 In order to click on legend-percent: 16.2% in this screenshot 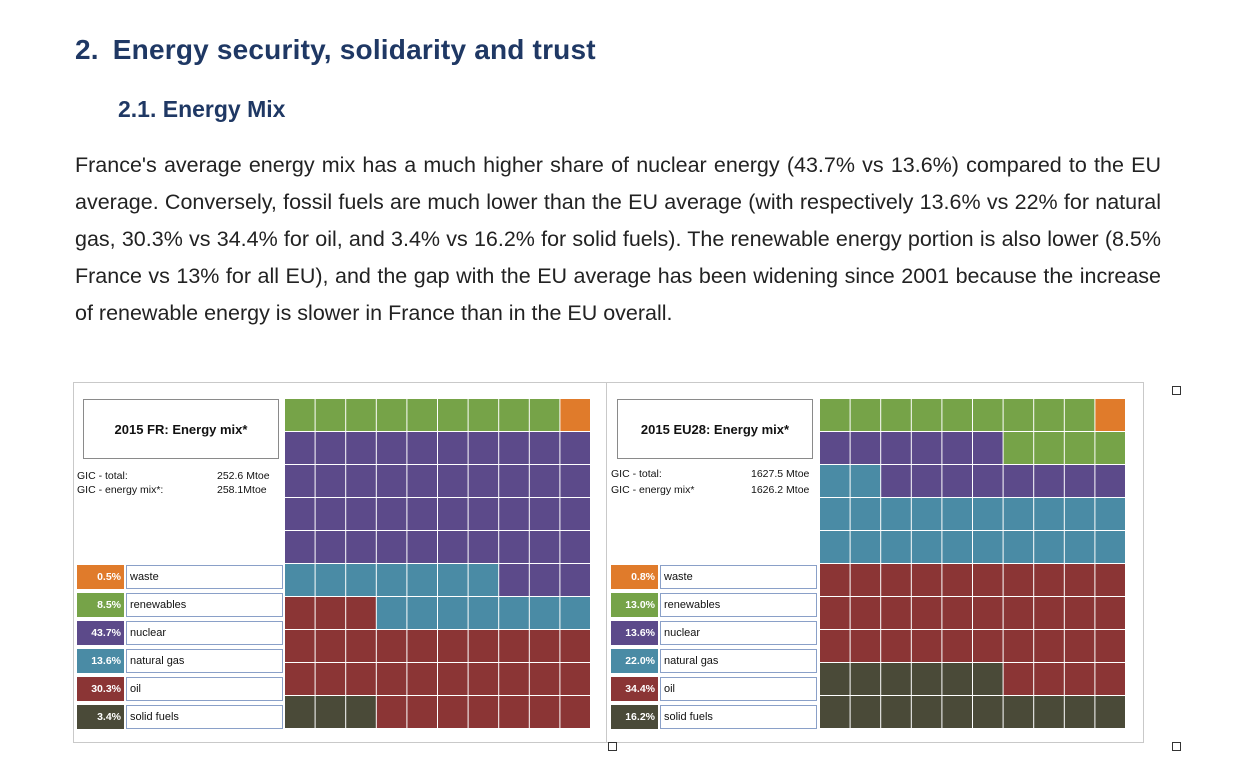, I will do `click(634, 717)`.